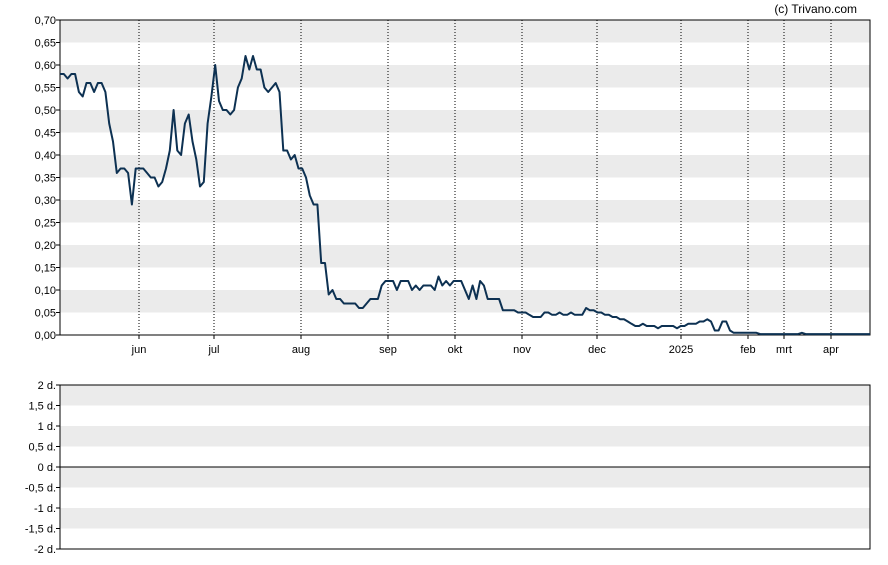 This screenshot has width=888, height=565. I want to click on x-tick-label: jun, so click(139, 350).